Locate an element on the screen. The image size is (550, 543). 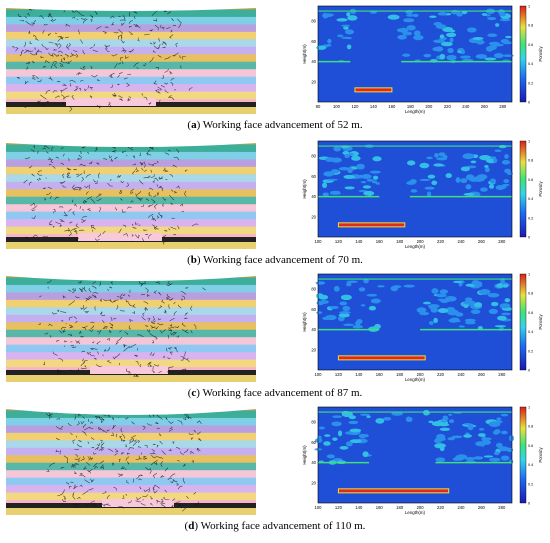
panel-letter: a is located at coordinates (194, 125).